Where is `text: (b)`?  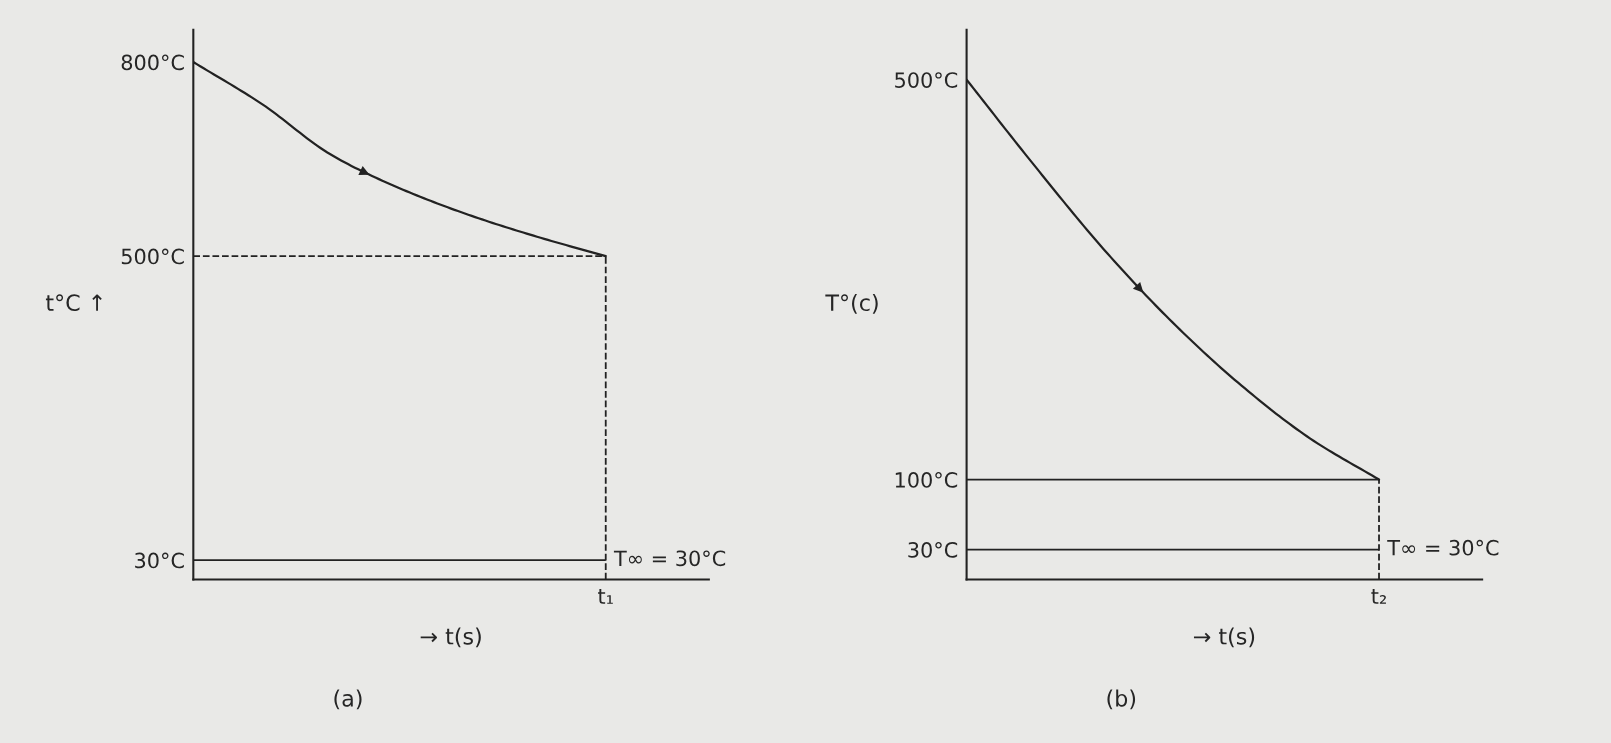 text: (b) is located at coordinates (1121, 699).